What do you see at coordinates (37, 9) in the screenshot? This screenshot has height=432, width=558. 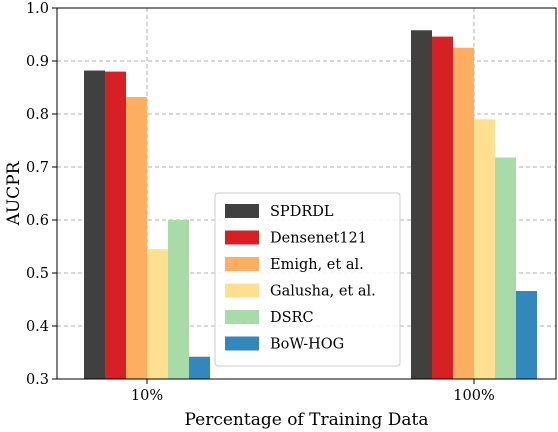 I see `y-tick-label: 1.0` at bounding box center [37, 9].